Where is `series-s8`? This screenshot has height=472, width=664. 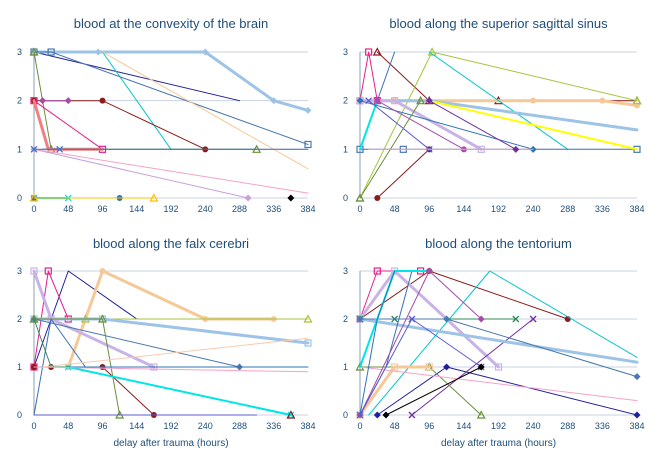
series-s8 is located at coordinates (498, 340).